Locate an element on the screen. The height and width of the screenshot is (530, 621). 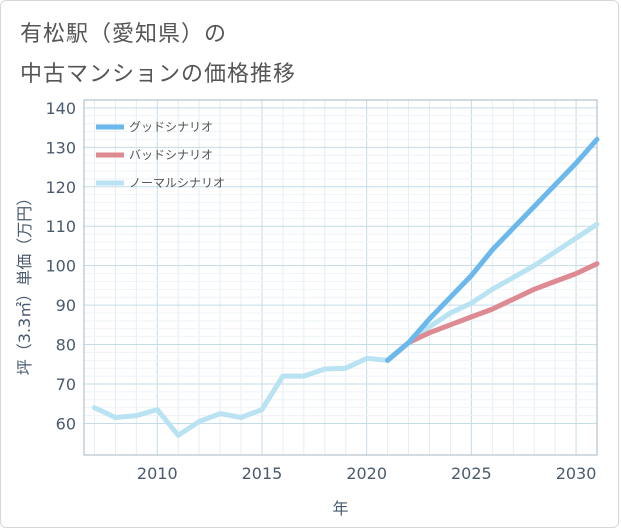
y-axis-label: 坪（3.3㎡）単価（万円） is located at coordinates (24, 282).